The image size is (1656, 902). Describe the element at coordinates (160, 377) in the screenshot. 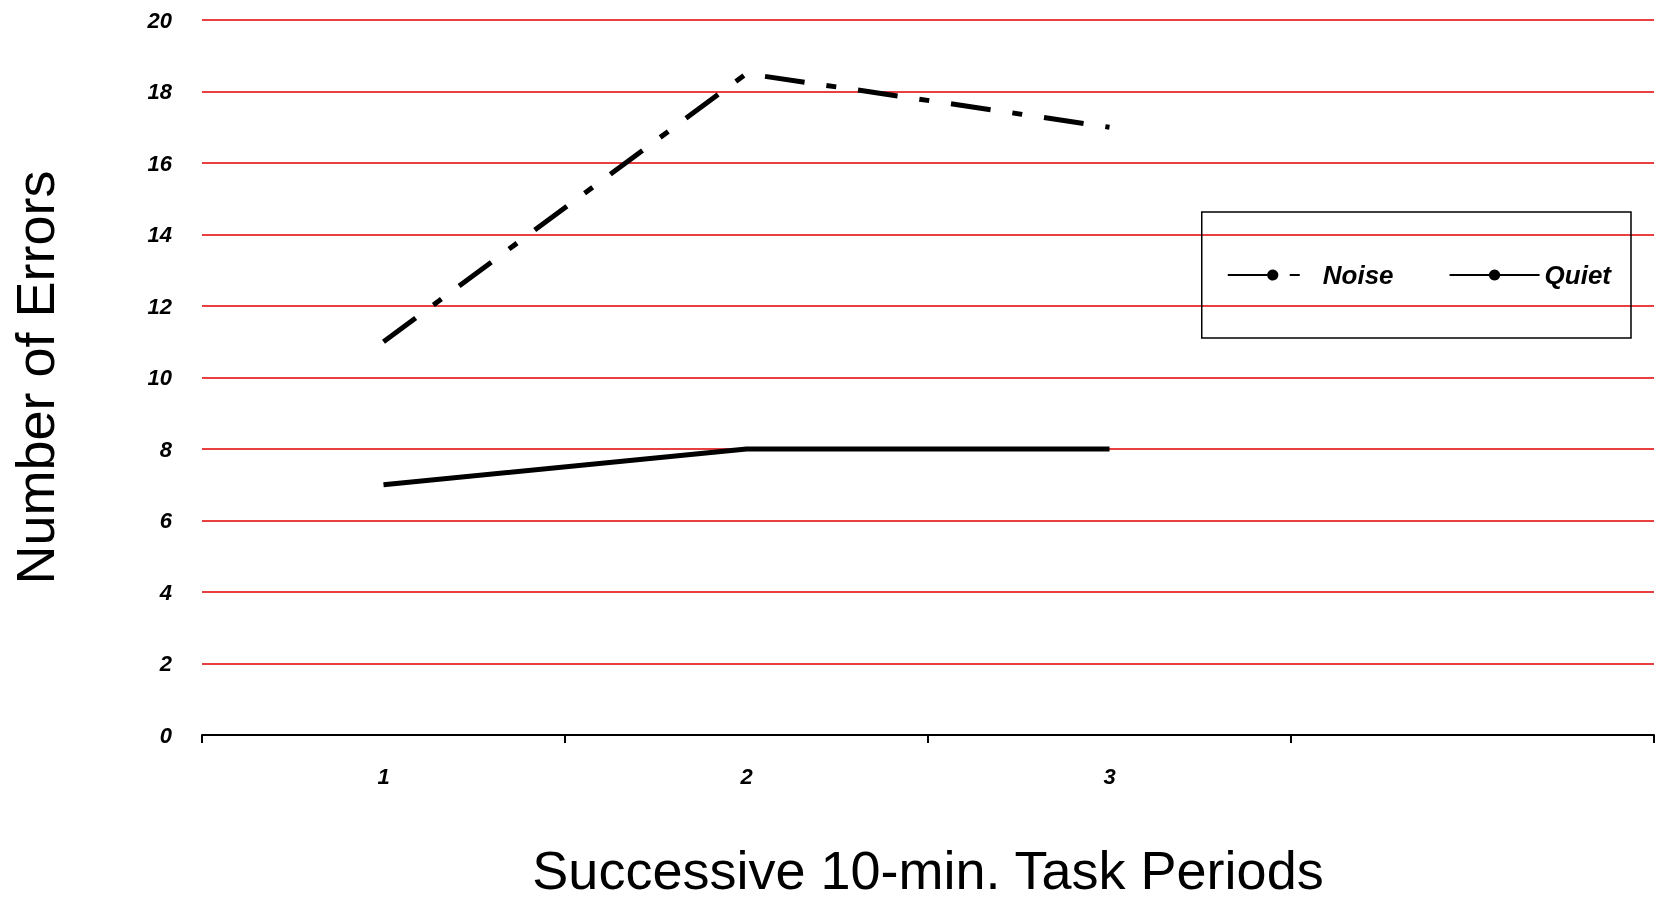

I see `y-tick-label: 10` at that location.